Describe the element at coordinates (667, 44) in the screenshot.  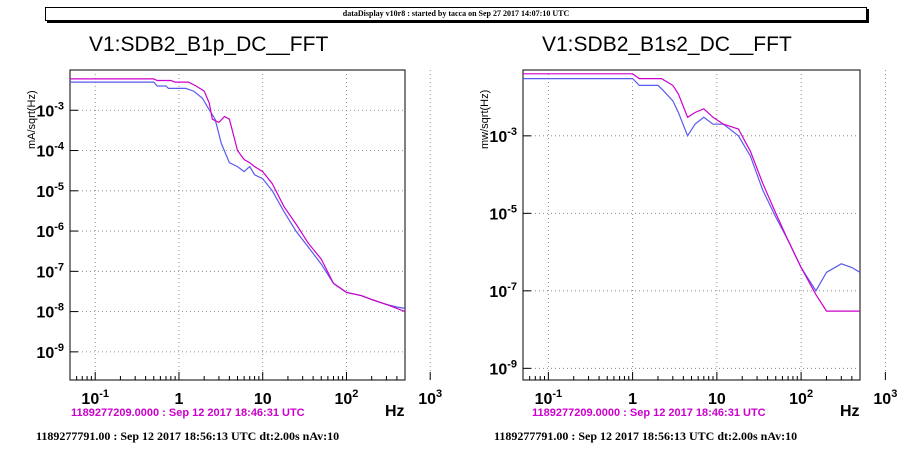
I see `right-chart-title: V1:SDB2_B1s2_DC__FFT` at that location.